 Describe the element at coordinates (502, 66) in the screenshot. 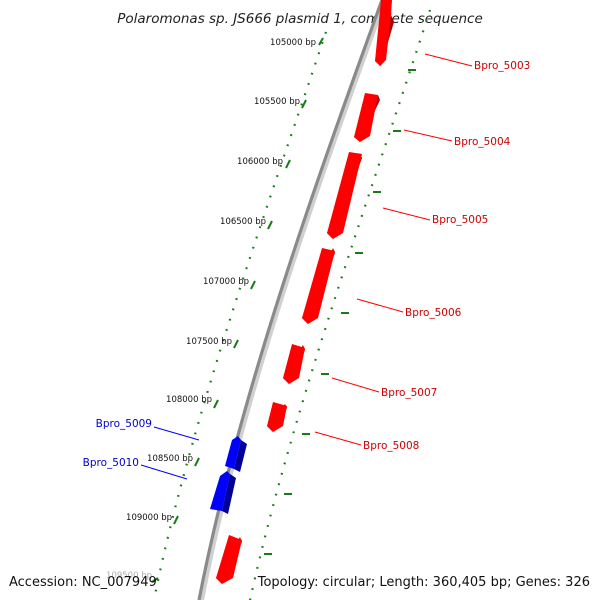

I see `gene-label-bpro-5003: Bpro_5003` at that location.